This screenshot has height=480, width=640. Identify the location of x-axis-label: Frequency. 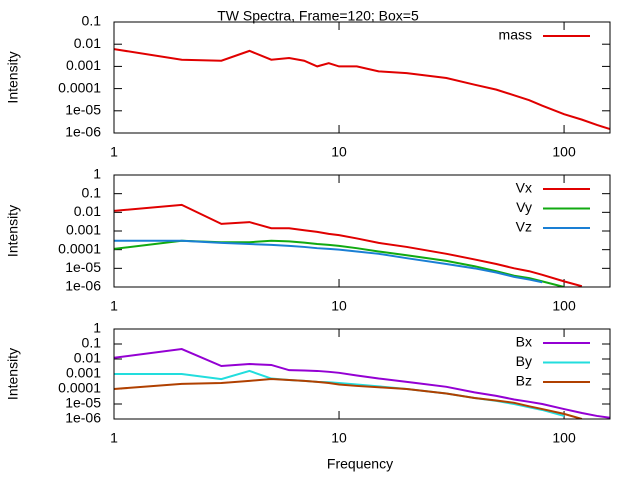
(360, 464).